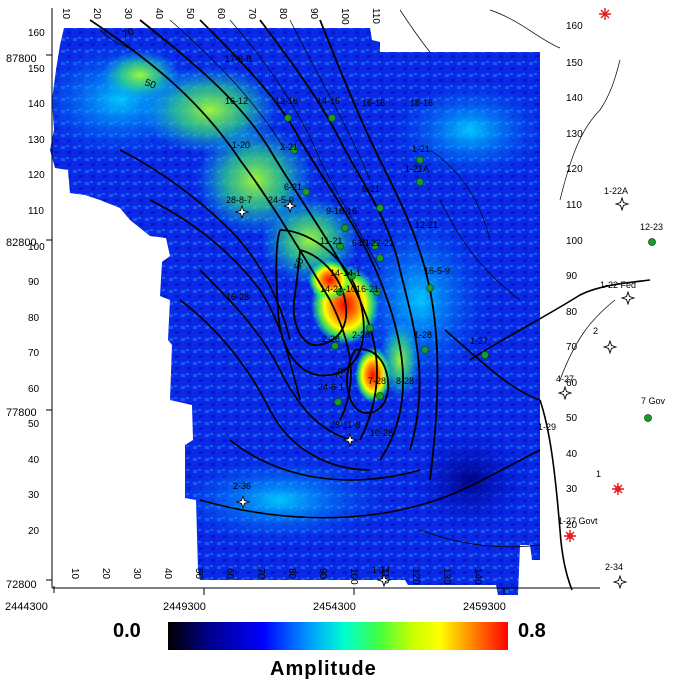 The image size is (679, 693). I want to click on well-label: 1-34, so click(381, 570).